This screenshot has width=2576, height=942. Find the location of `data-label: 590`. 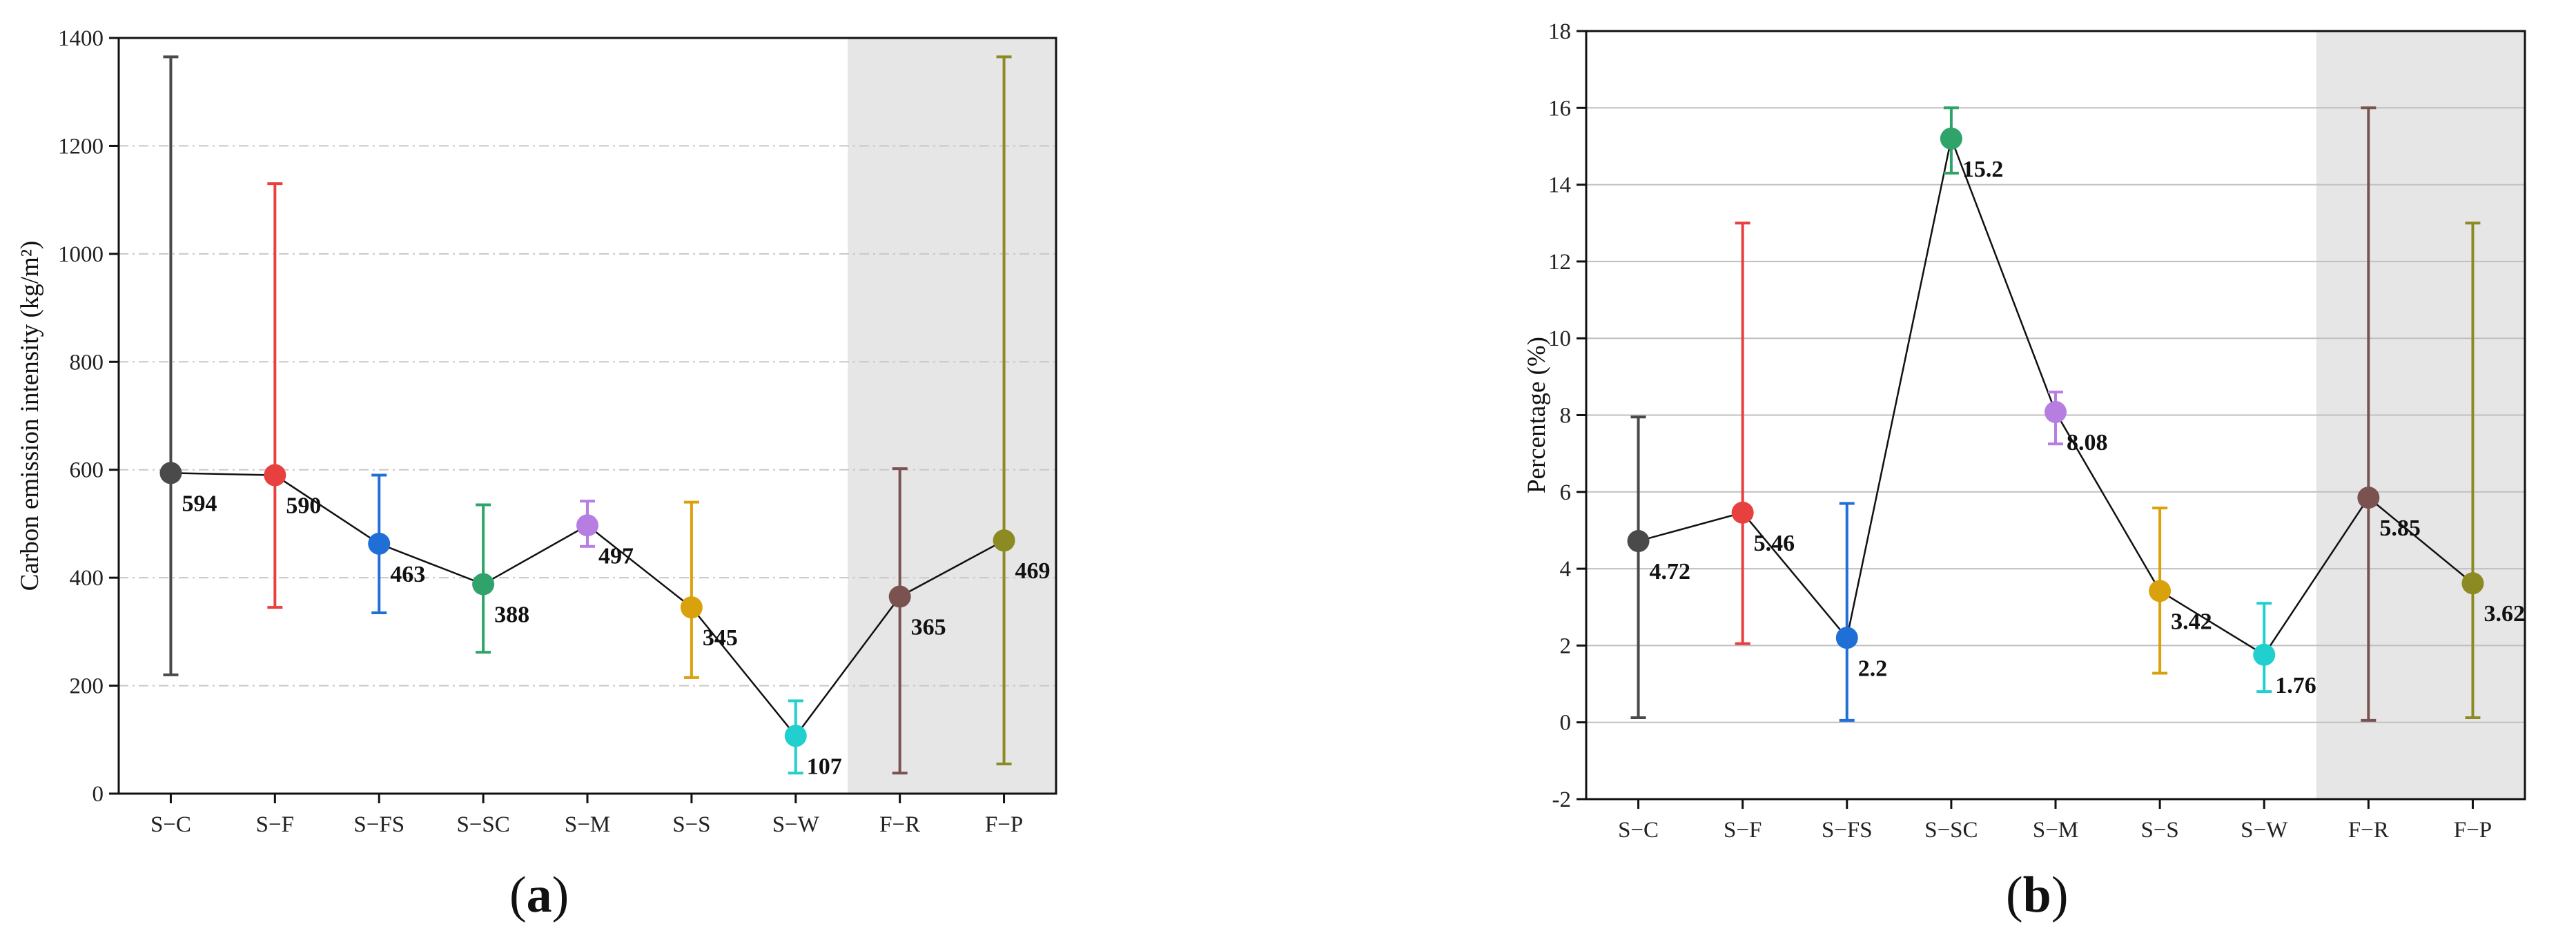

data-label: 590 is located at coordinates (303, 506).